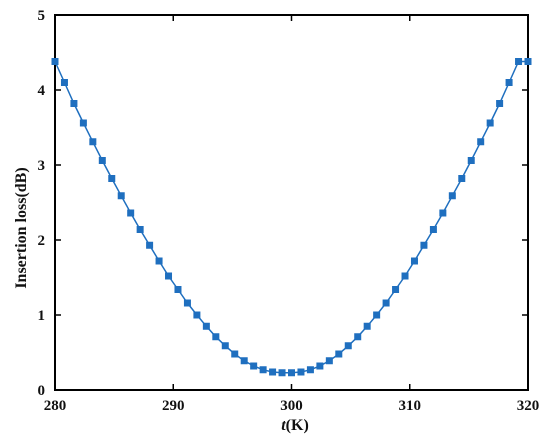  What do you see at coordinates (42, 241) in the screenshot?
I see `y-tick-label: 2` at bounding box center [42, 241].